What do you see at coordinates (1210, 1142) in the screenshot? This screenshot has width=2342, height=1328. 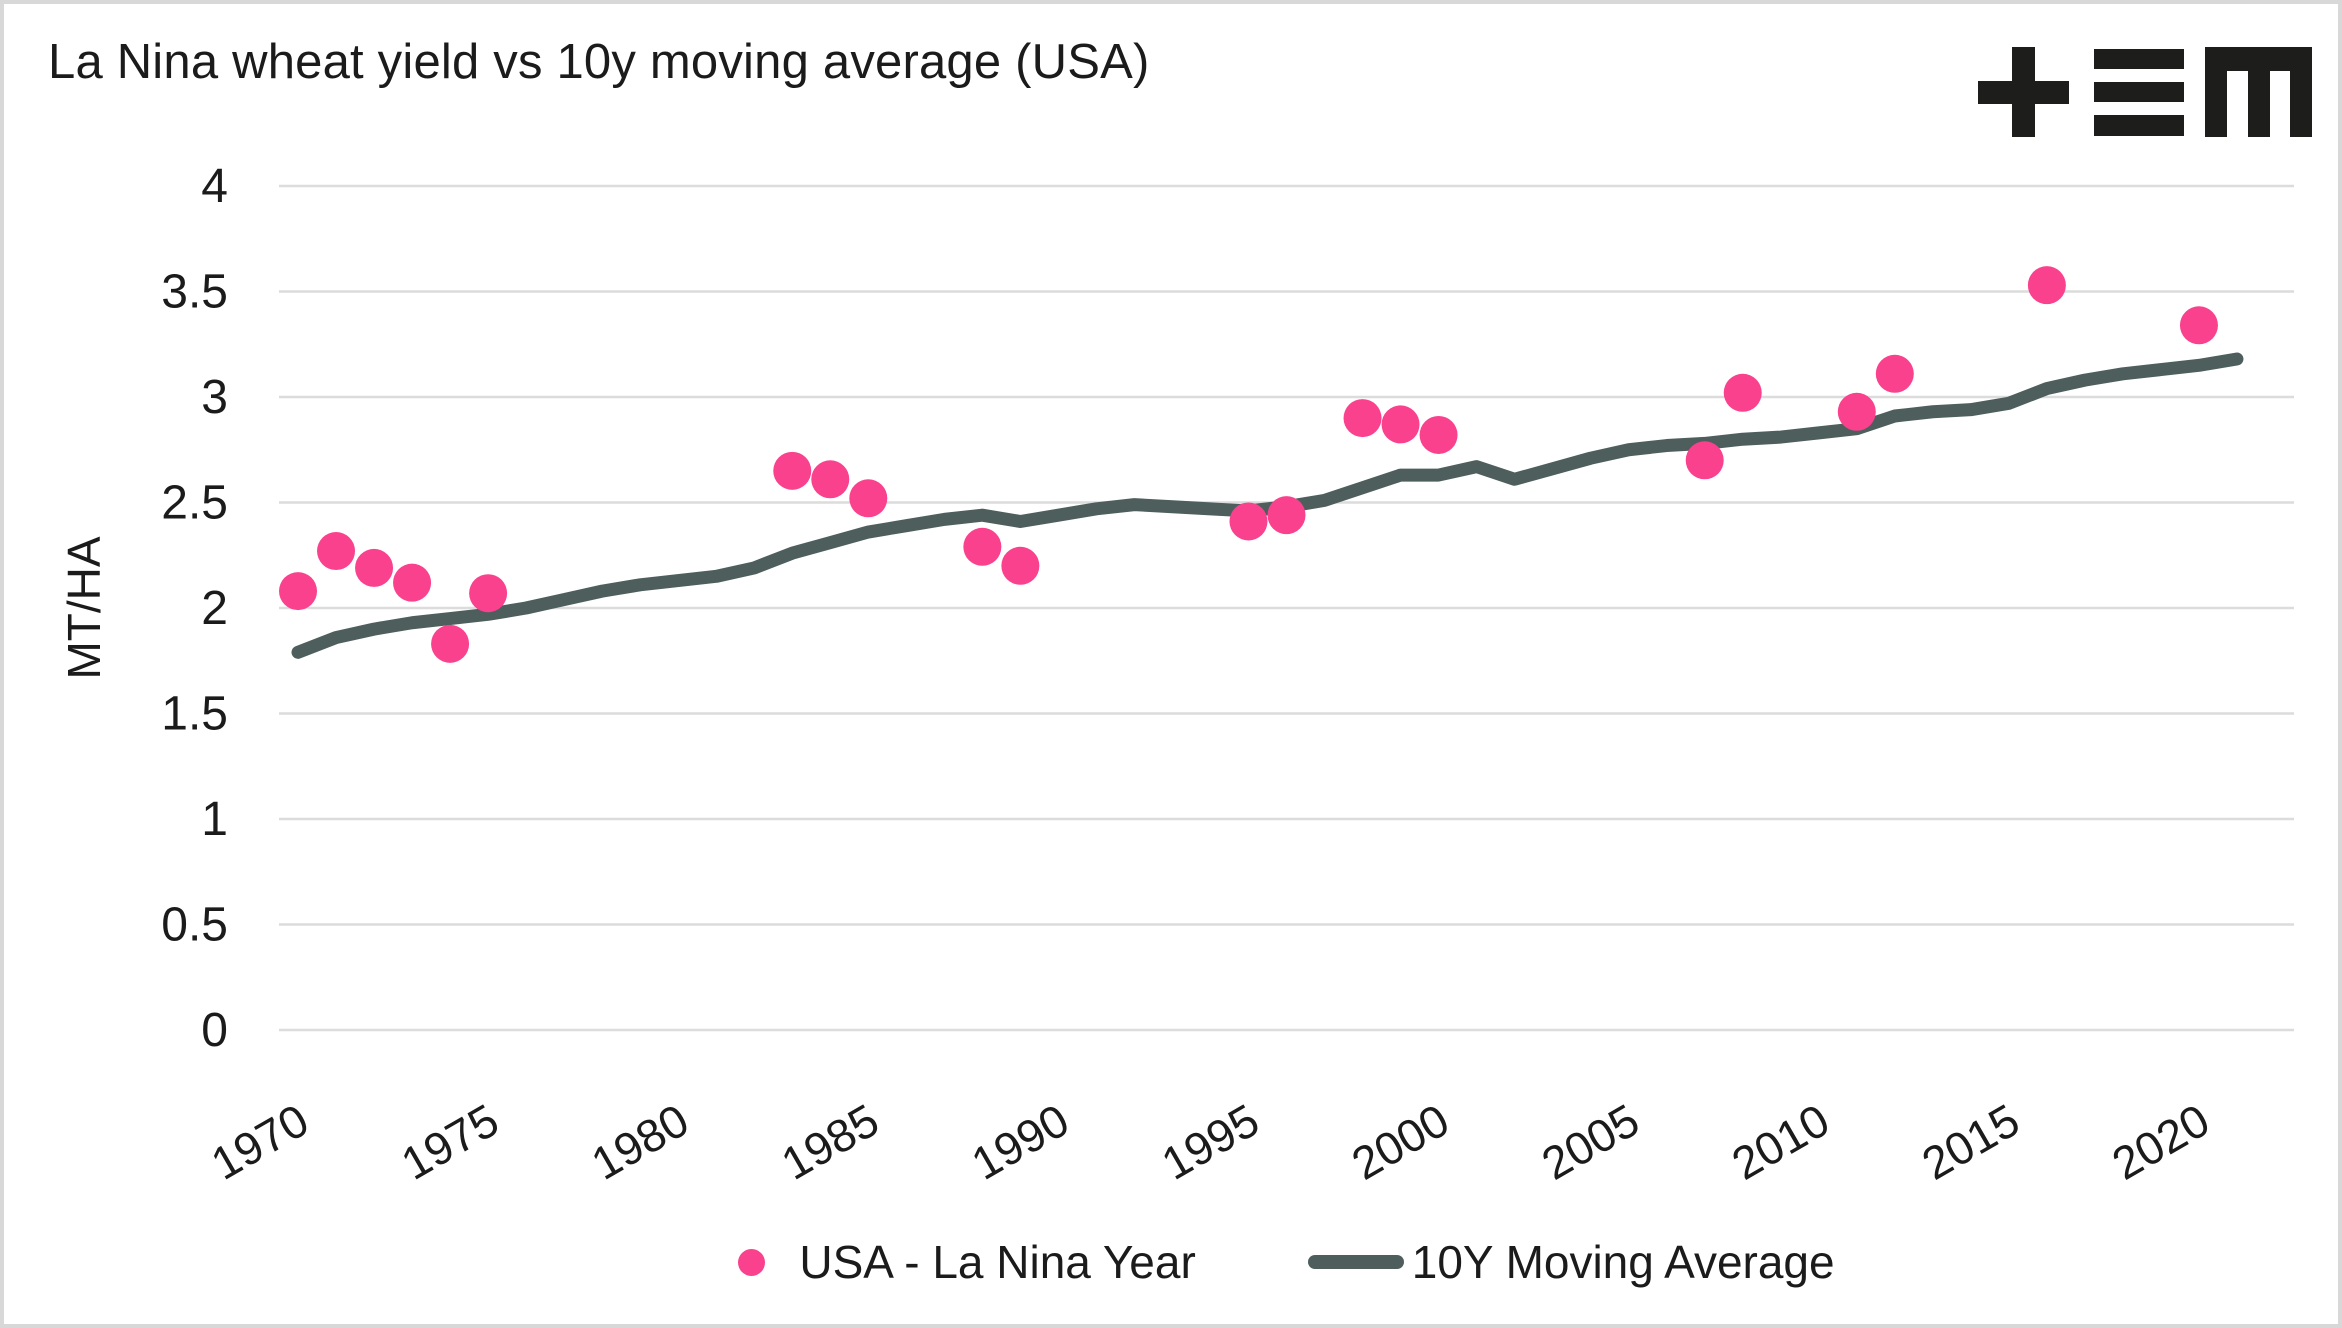 I see `x-tick-label: 1995` at bounding box center [1210, 1142].